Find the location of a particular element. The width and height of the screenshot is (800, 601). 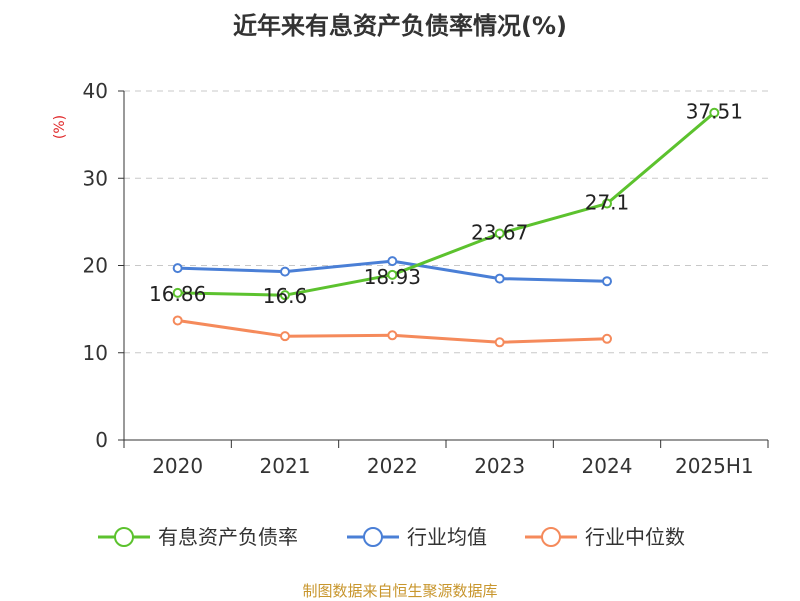

legend-item-0: 有息资产负债率 is located at coordinates (198, 537).